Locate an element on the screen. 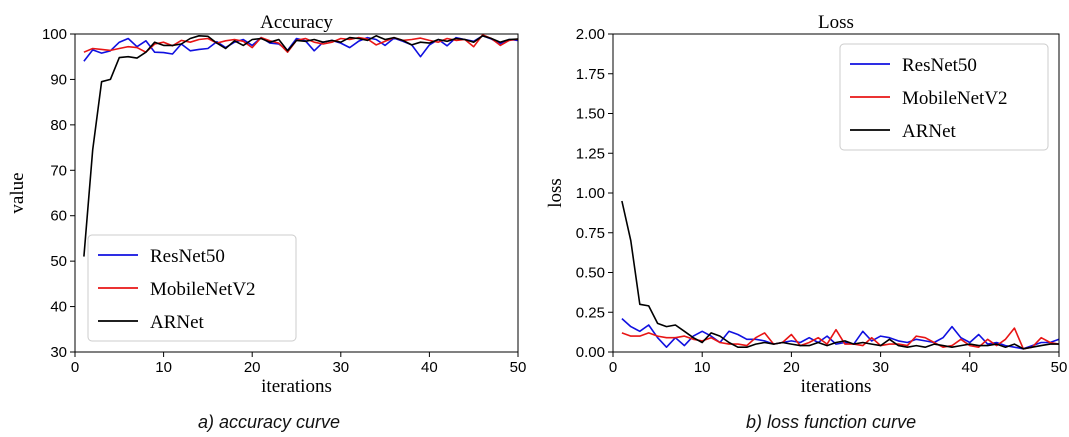 This screenshot has width=1069, height=437. y-tick-label: 50 is located at coordinates (58, 261).